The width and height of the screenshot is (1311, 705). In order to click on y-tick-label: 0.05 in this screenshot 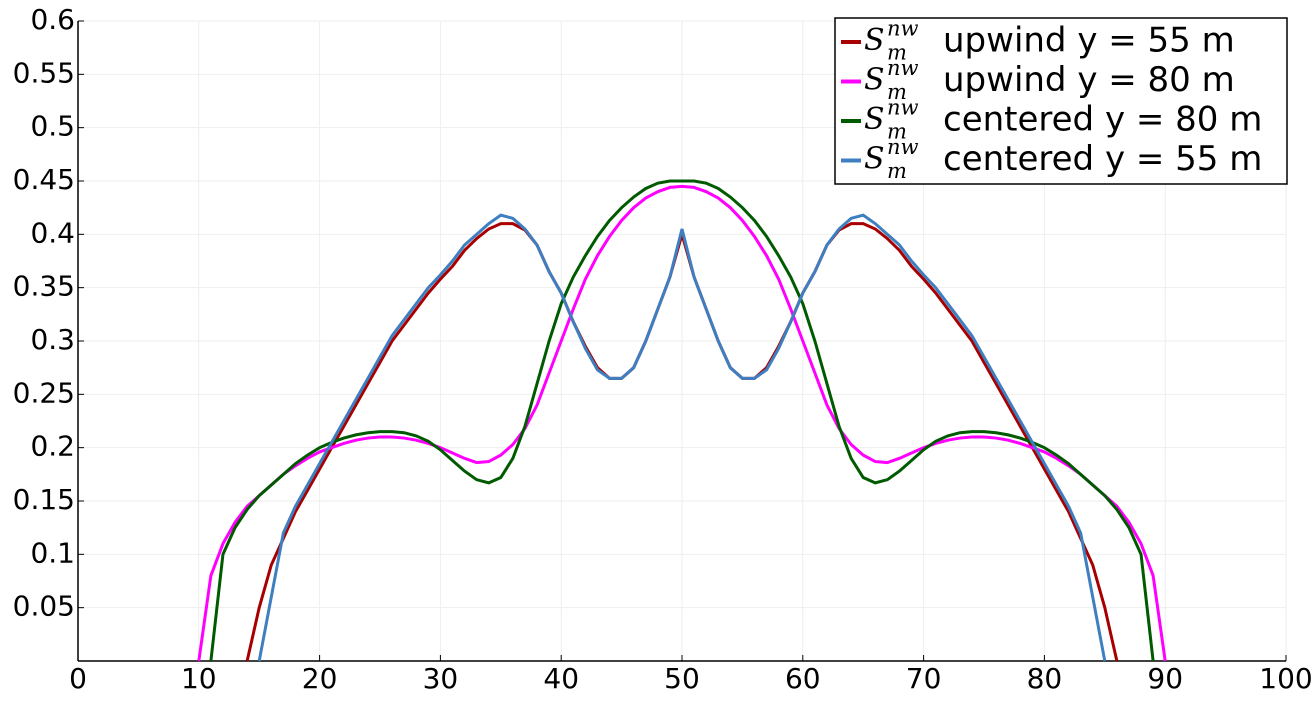, I will do `click(44, 606)`.